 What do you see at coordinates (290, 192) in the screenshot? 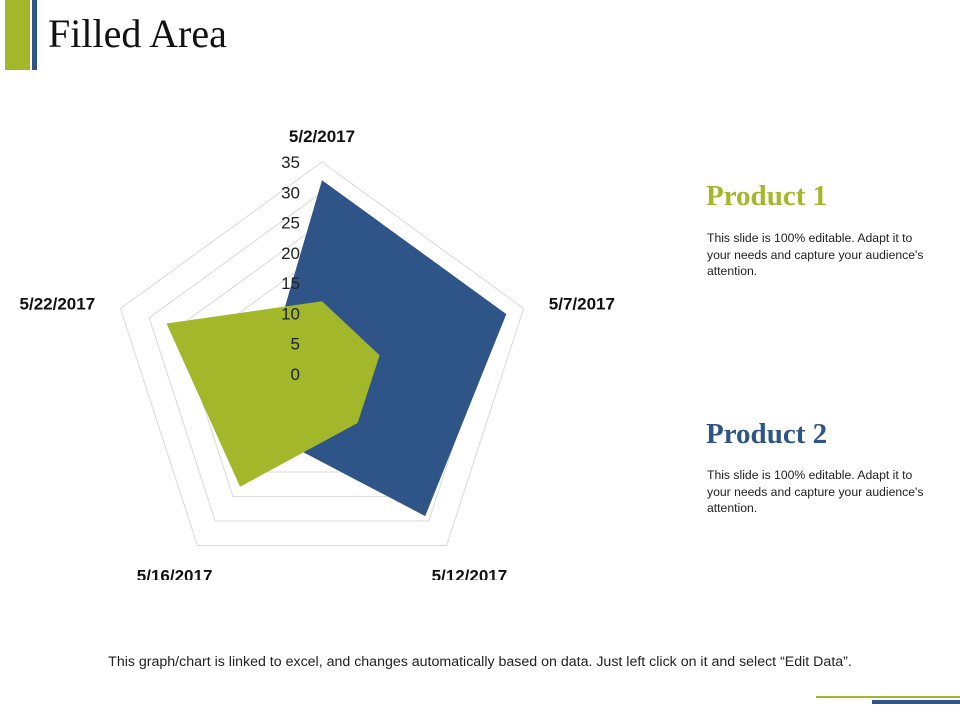
I see `radar-tick-label: 30` at bounding box center [290, 192].